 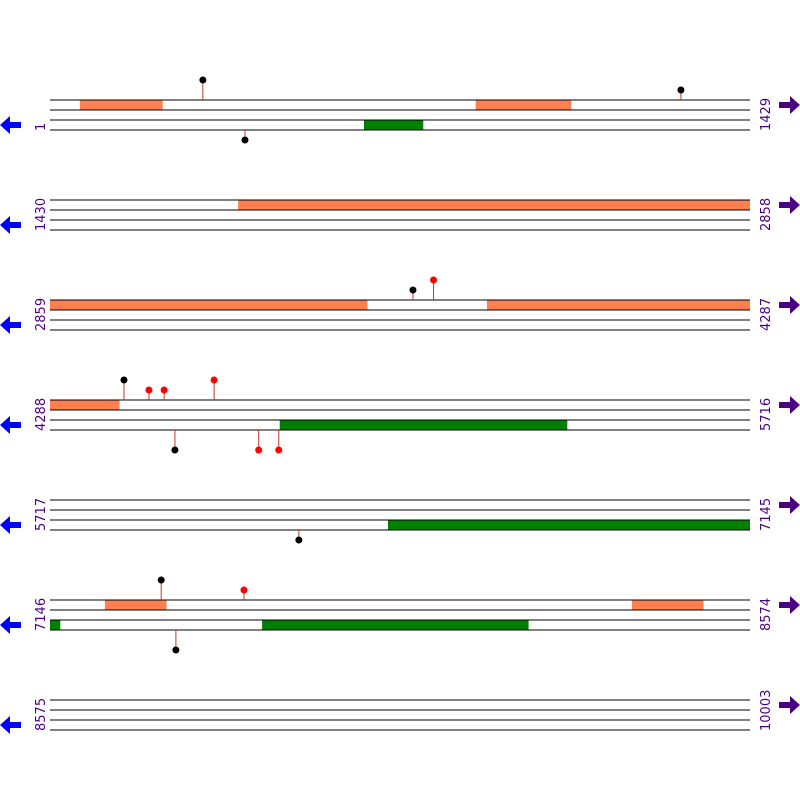 What do you see at coordinates (41, 614) in the screenshot?
I see `row-start-label: 7146` at bounding box center [41, 614].